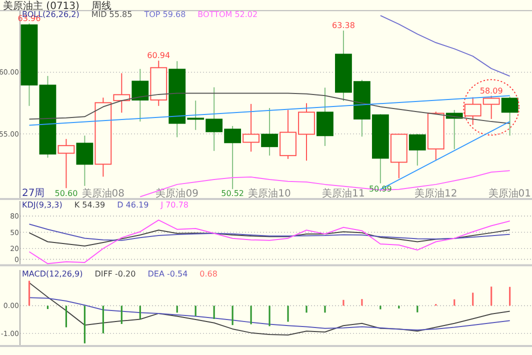 The height and width of the screenshot is (355, 532). What do you see at coordinates (42, 205) in the screenshot?
I see `legend-title: KDJ(9,3,3)` at bounding box center [42, 205].